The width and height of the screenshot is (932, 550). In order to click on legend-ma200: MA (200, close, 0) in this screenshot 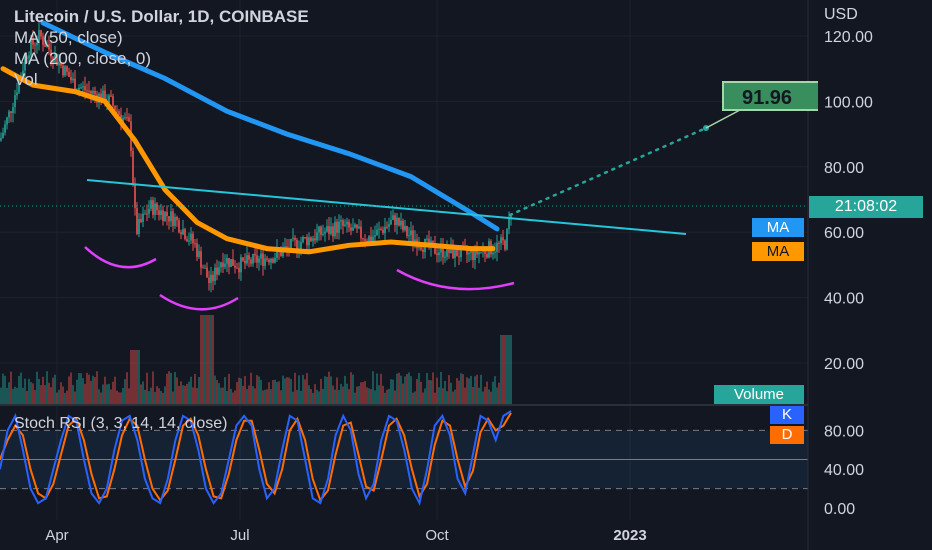, I will do `click(83, 58)`.